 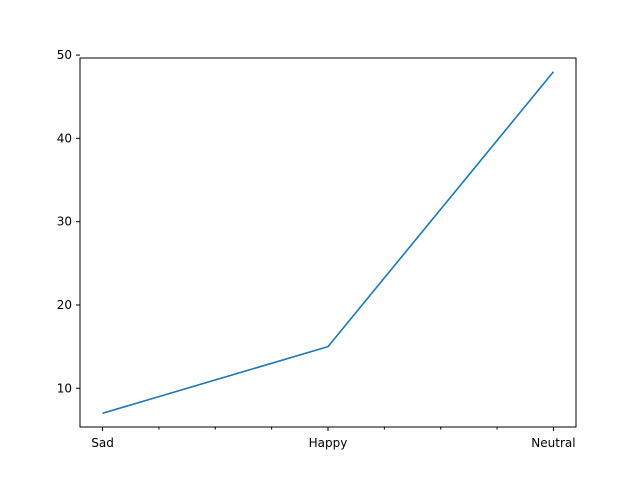 What do you see at coordinates (64, 388) in the screenshot?
I see `y-tick-label: 10` at bounding box center [64, 388].